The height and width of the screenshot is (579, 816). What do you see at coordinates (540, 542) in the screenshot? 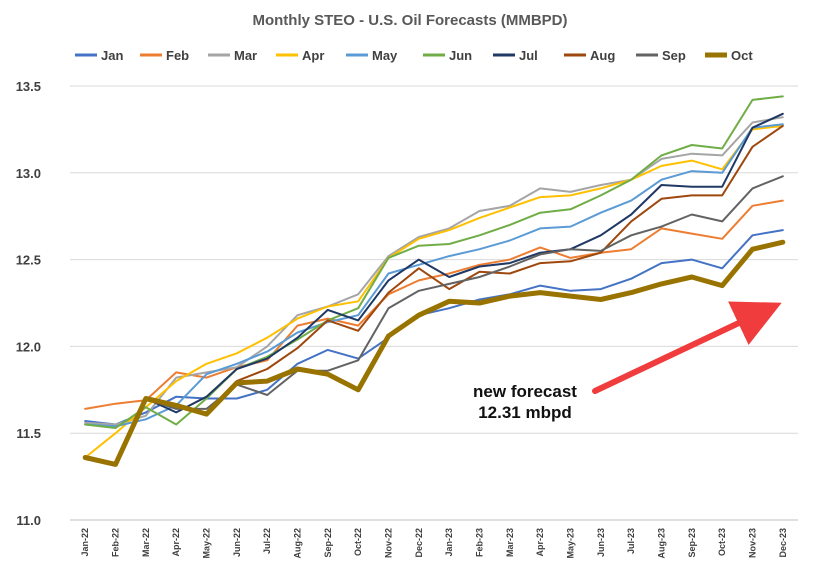
I see `x-tick-label: Apr-23` at bounding box center [540, 542].